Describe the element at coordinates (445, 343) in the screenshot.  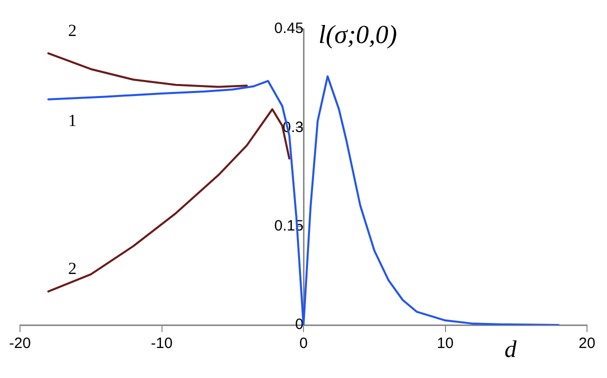
I see `x-tick-label: 10` at that location.